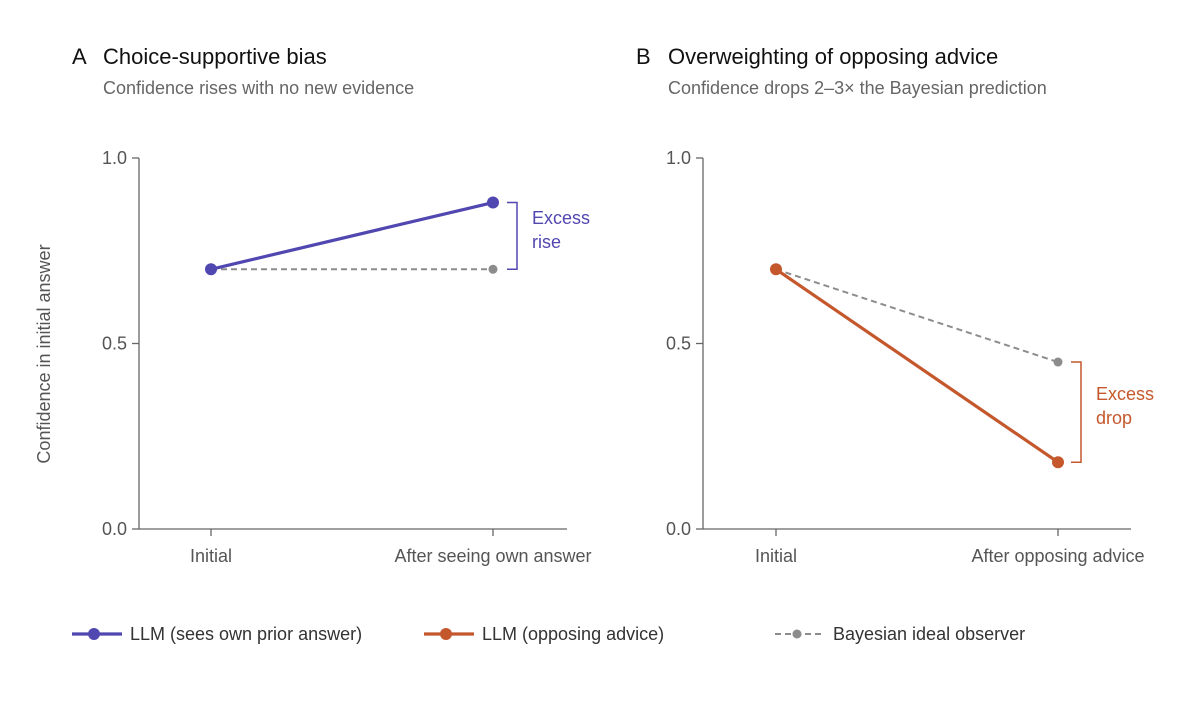 The image size is (1200, 711). I want to click on legend-label: LLM (sees own prior answer), so click(246, 634).